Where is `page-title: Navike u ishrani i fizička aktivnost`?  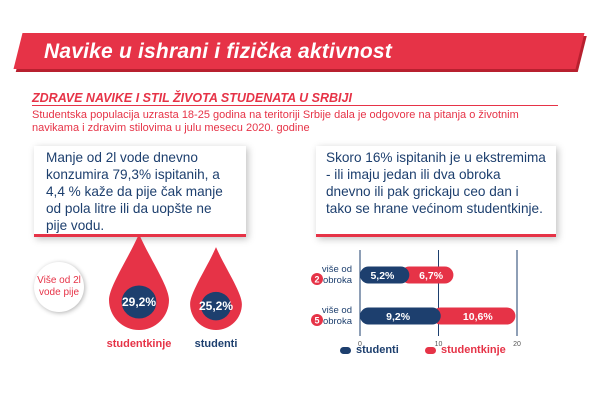
page-title: Navike u ishrani i fizička aktivnost is located at coordinates (218, 51).